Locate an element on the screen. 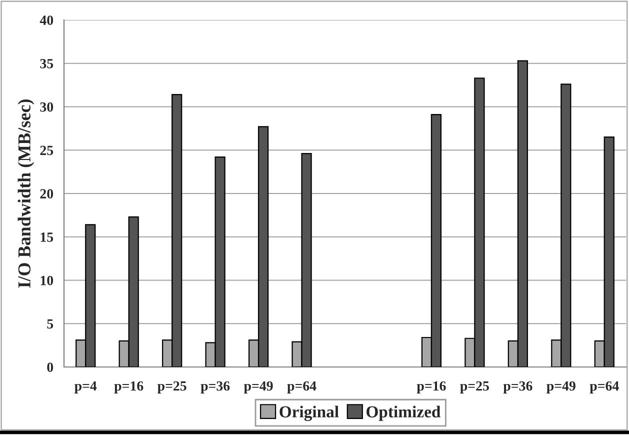 The height and width of the screenshot is (435, 629). legend-label: Optimized is located at coordinates (403, 413).